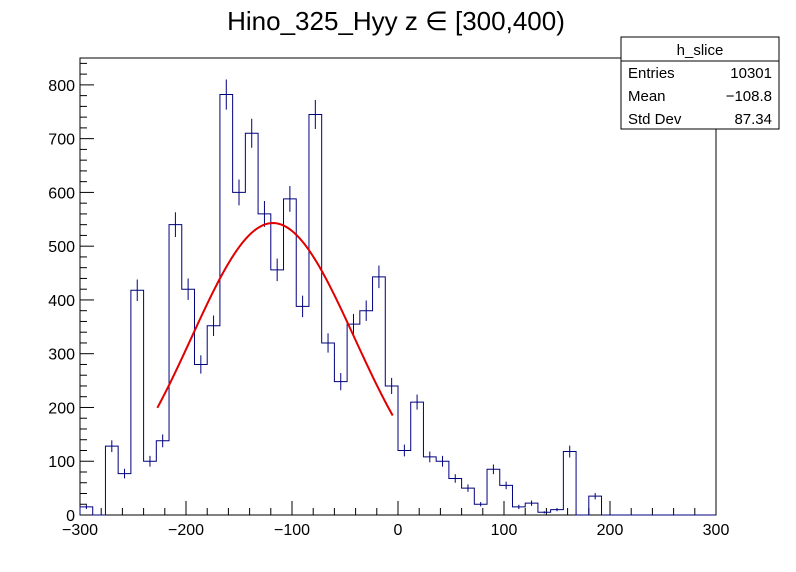  I want to click on x-tick-label-100: 100, so click(504, 530).